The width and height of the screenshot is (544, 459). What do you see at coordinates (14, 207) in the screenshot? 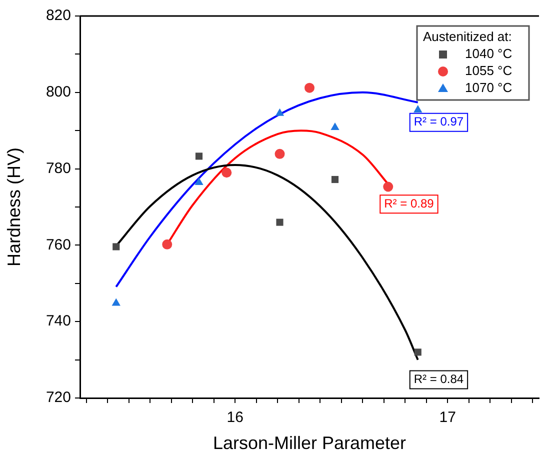
I see `y-axis-title: Hardness (HV)` at bounding box center [14, 207].